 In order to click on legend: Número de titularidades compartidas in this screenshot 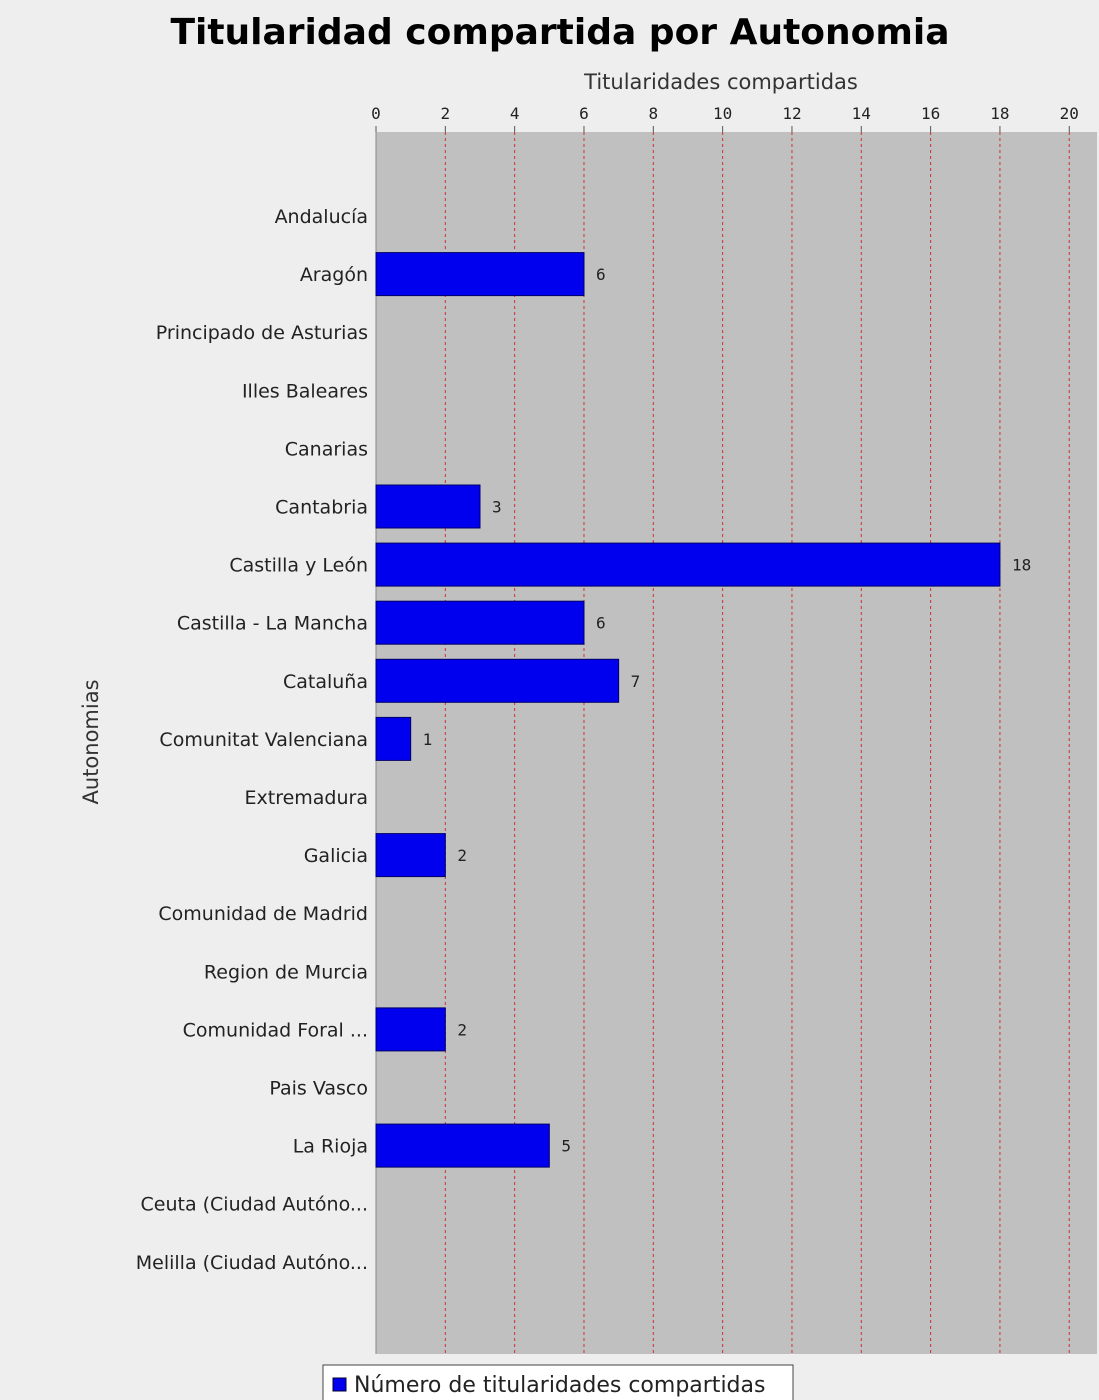, I will do `click(558, 1382)`.